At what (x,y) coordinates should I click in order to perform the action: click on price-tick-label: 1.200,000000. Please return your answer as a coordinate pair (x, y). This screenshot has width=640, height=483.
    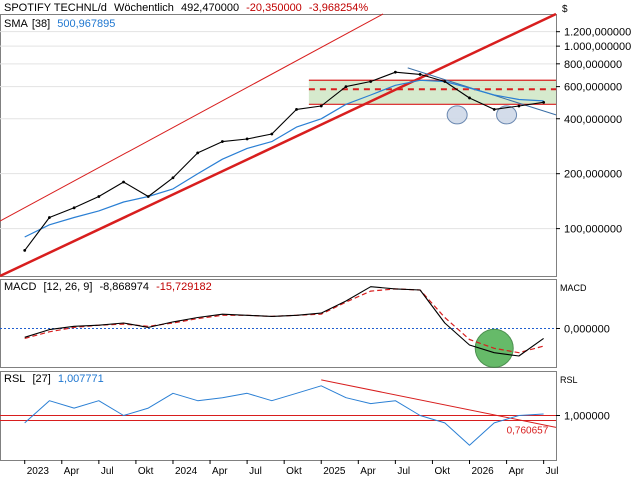
    Looking at the image, I should click on (597, 33).